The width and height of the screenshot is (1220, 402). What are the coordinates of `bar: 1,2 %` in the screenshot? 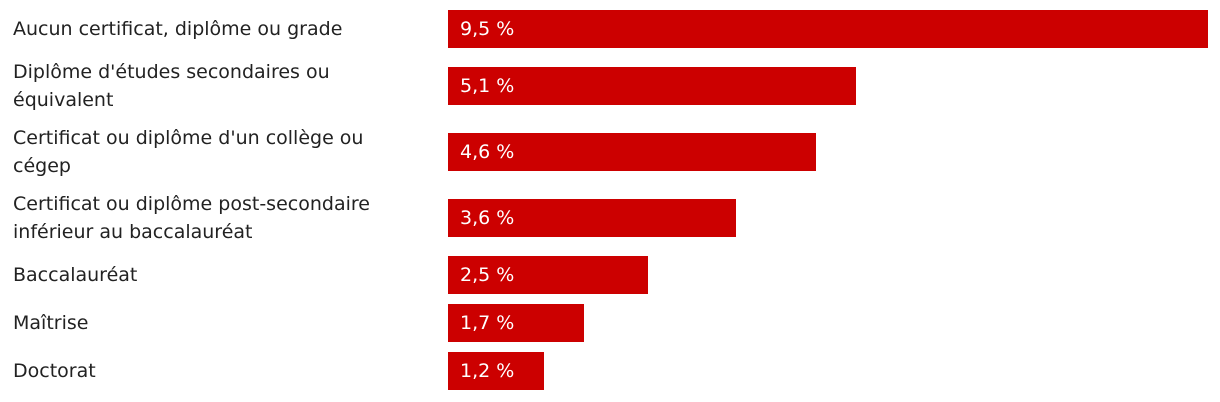 It's located at (496, 371).